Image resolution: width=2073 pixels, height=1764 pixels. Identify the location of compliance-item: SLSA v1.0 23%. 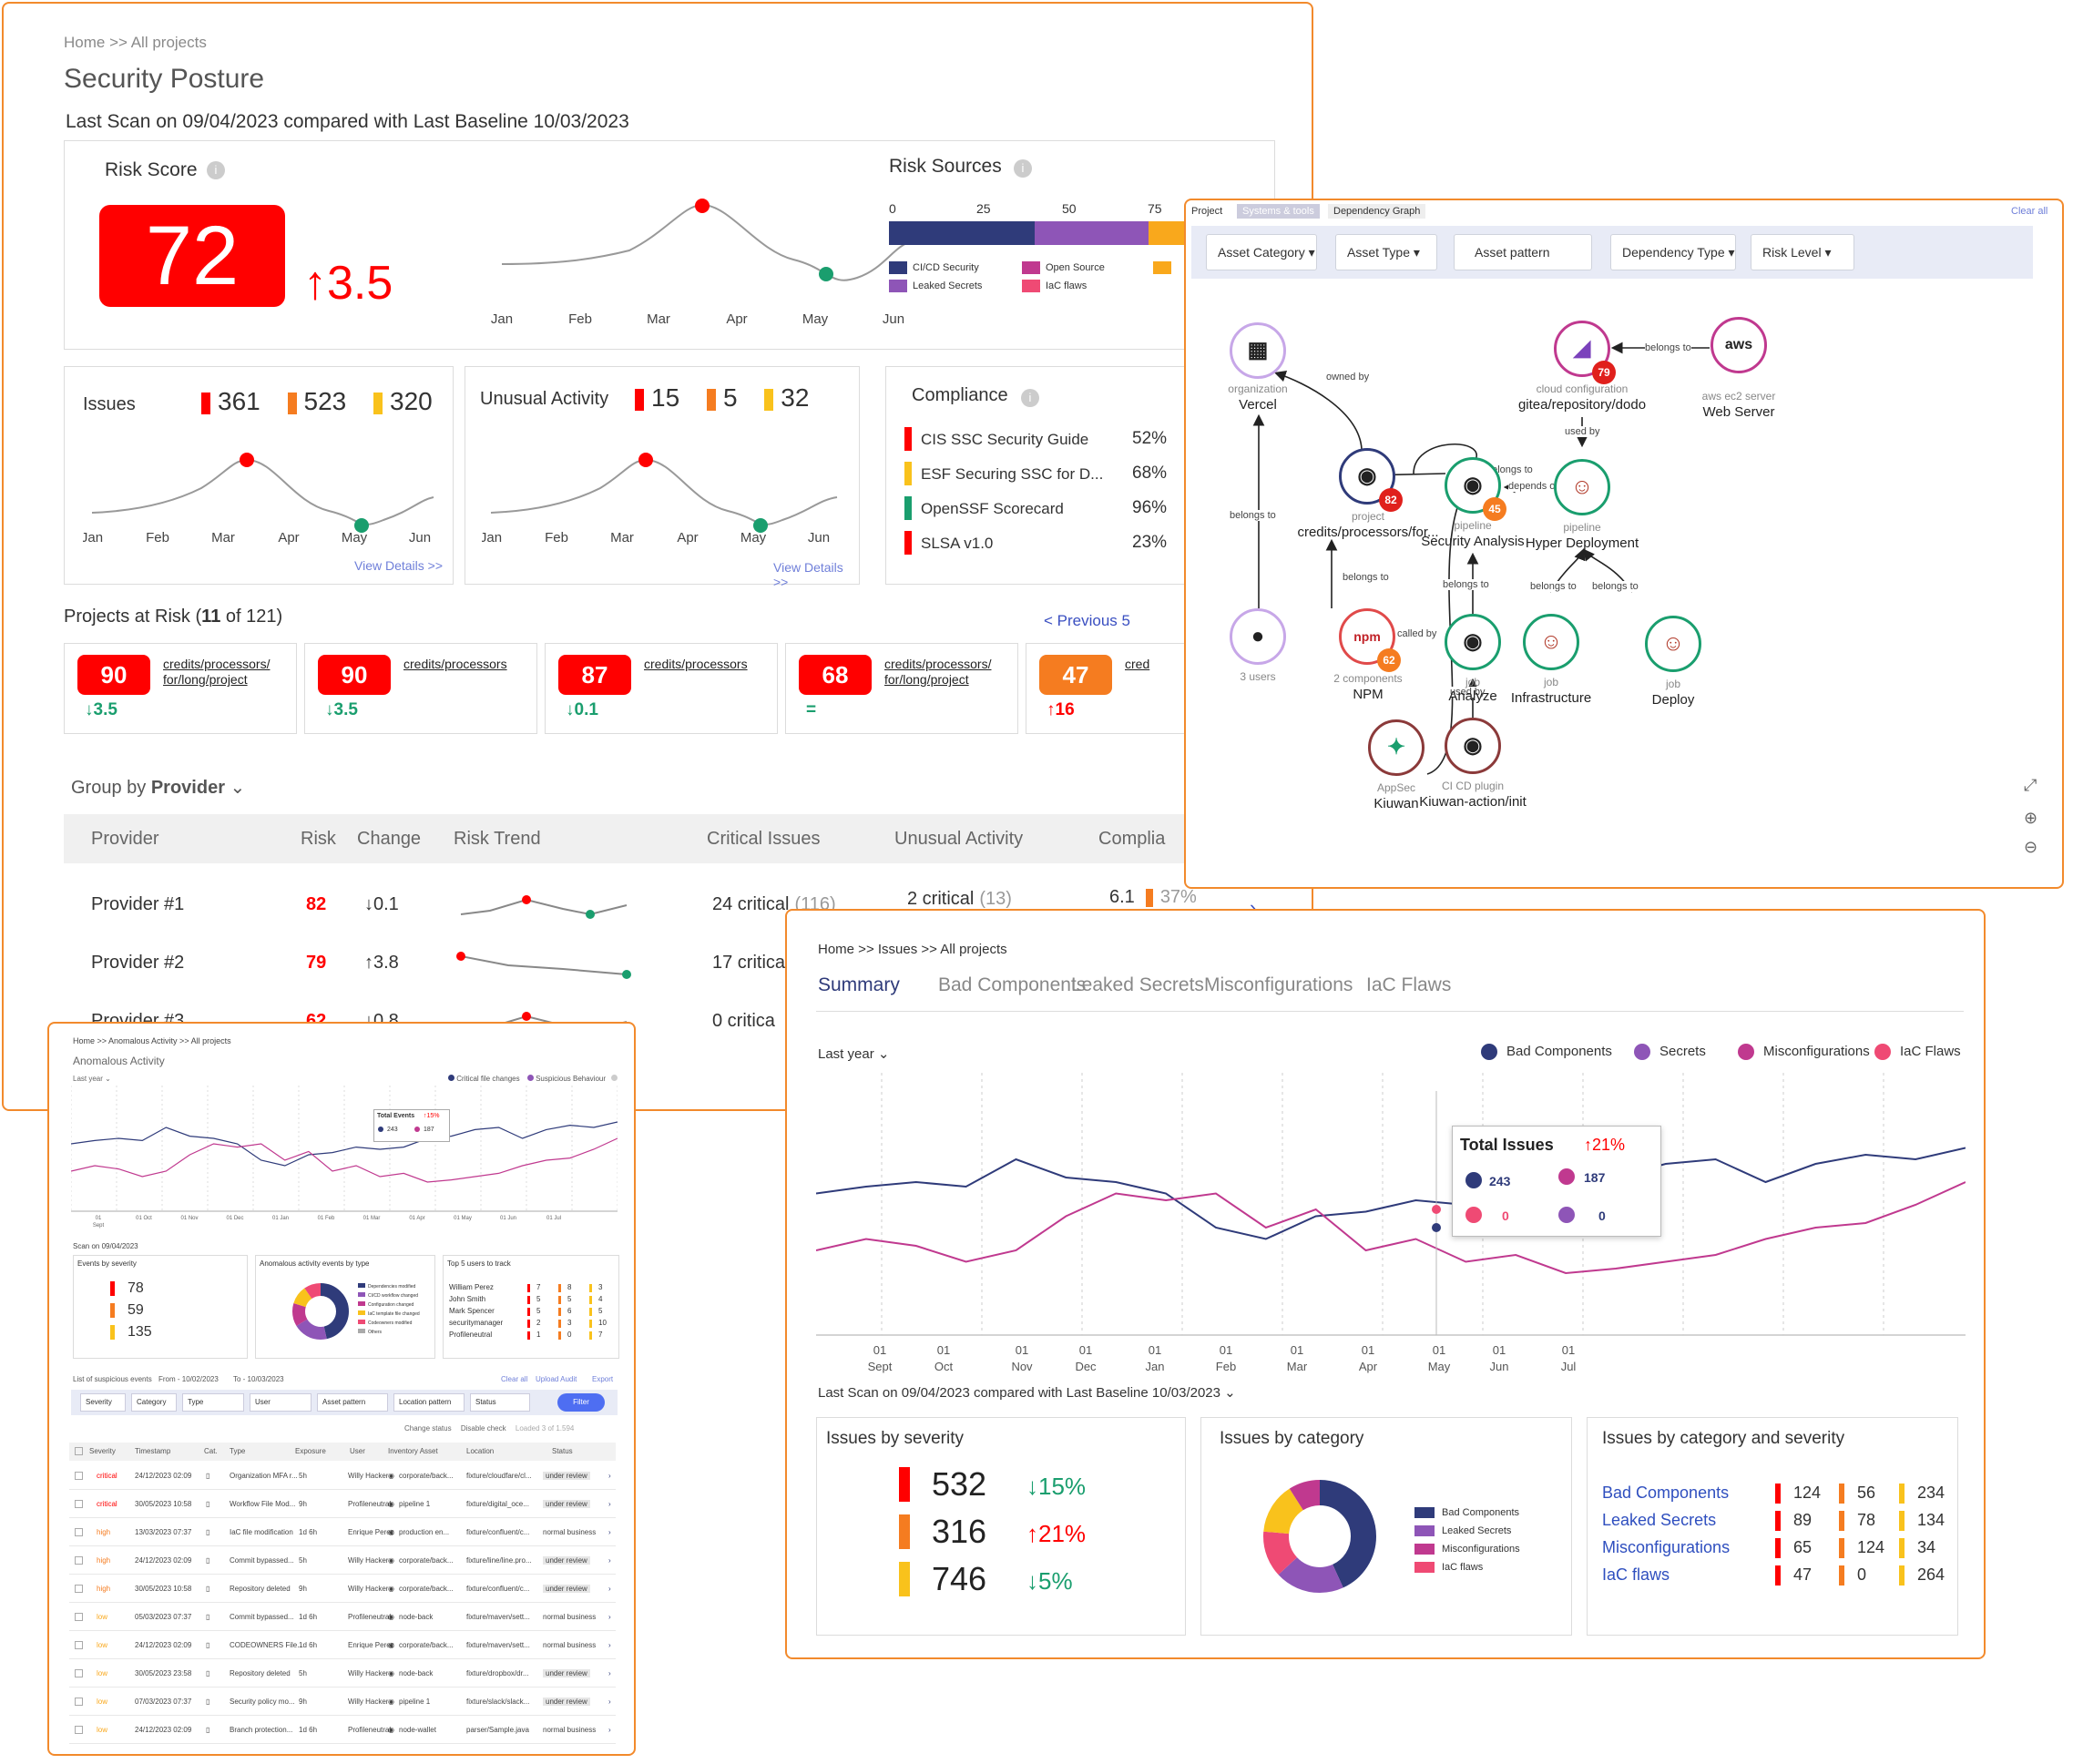
(1086, 543).